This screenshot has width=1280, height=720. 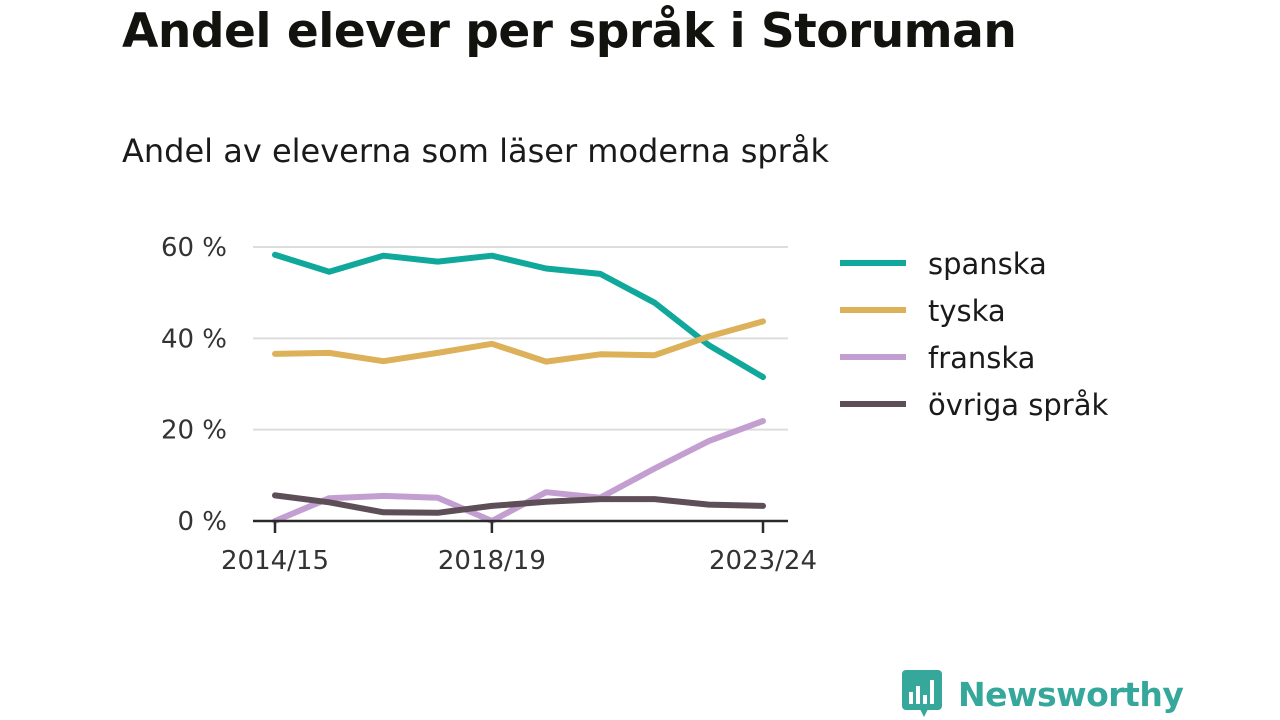 I want to click on y-tick-label: 40 %, so click(x=194, y=339).